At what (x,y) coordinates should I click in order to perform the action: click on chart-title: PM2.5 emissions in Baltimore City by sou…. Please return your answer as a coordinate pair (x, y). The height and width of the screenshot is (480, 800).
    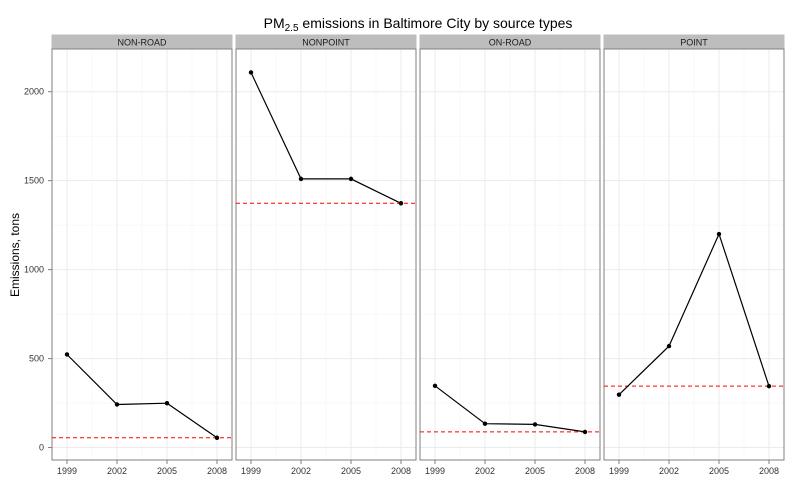
    Looking at the image, I should click on (418, 24).